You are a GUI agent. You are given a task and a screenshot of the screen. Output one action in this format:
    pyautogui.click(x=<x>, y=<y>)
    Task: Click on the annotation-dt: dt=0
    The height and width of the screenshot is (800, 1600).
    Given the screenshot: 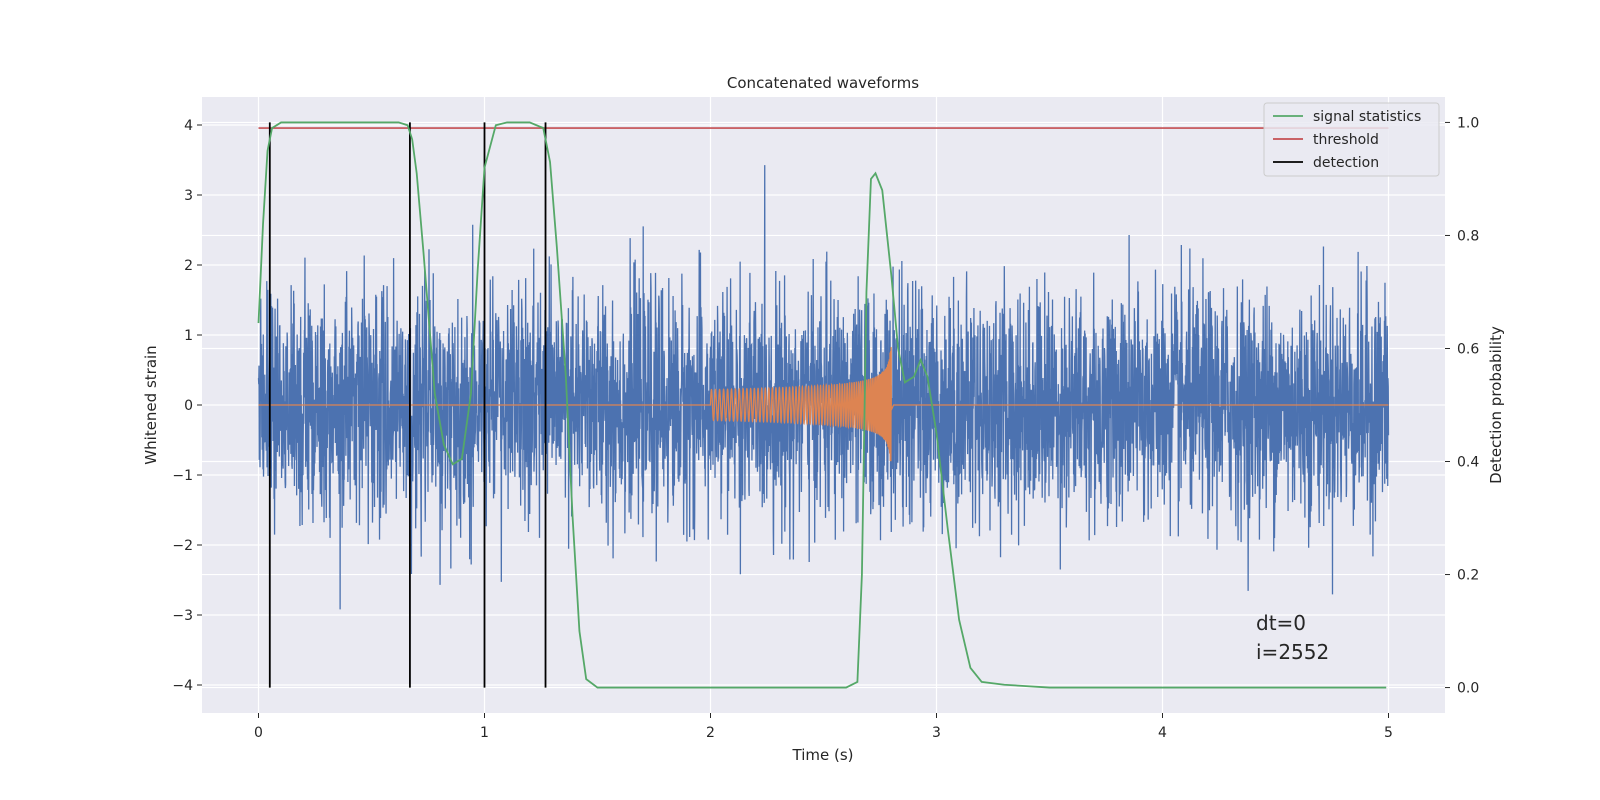 What is the action you would take?
    pyautogui.click(x=1281, y=623)
    